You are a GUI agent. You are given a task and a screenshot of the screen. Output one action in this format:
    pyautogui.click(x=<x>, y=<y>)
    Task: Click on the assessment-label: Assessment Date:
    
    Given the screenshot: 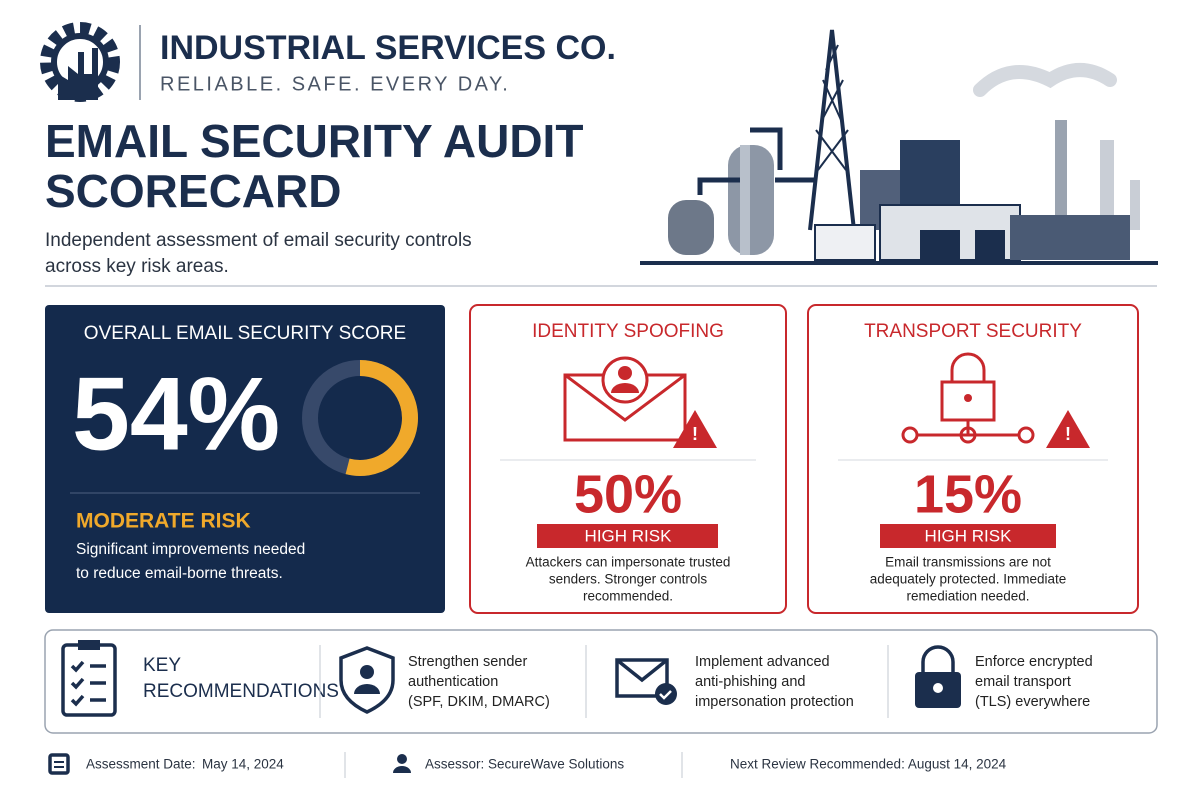 What is the action you would take?
    pyautogui.click(x=141, y=764)
    